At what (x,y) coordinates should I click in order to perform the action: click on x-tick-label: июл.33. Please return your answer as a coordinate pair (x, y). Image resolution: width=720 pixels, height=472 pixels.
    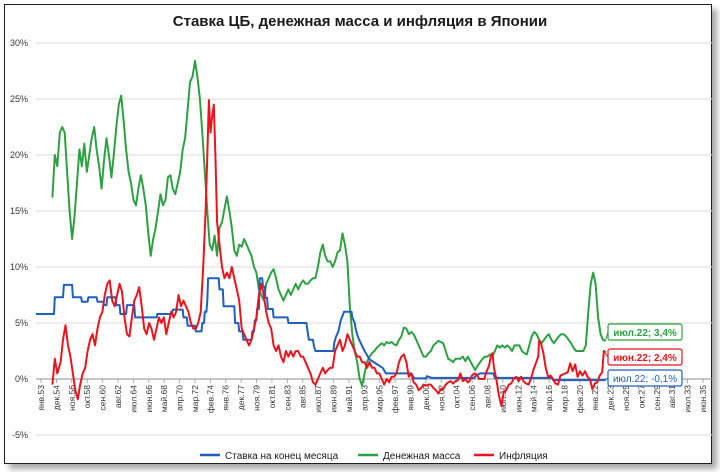
    Looking at the image, I should click on (688, 399).